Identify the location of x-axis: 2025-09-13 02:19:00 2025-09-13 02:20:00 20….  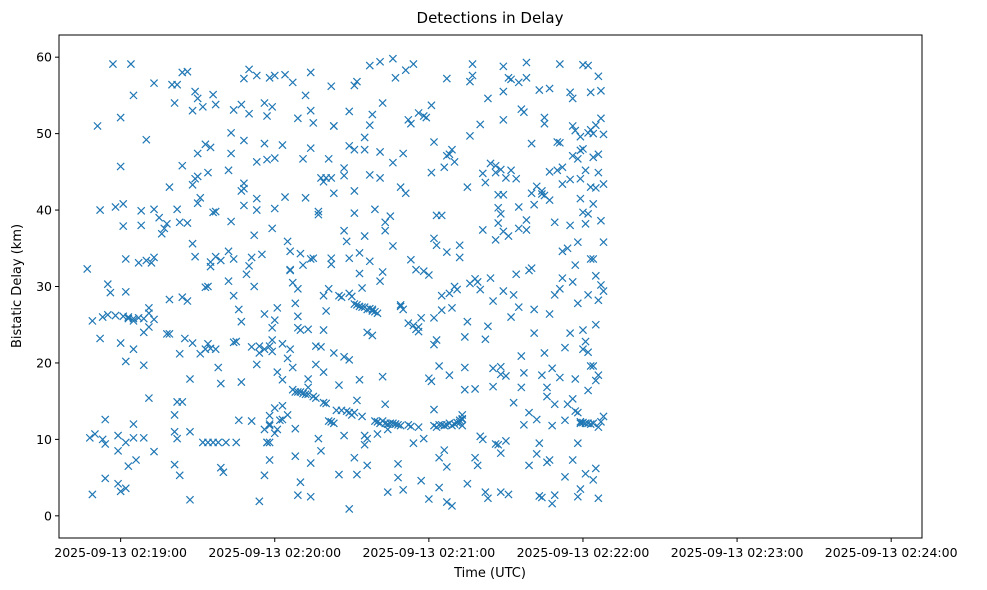
(506, 549).